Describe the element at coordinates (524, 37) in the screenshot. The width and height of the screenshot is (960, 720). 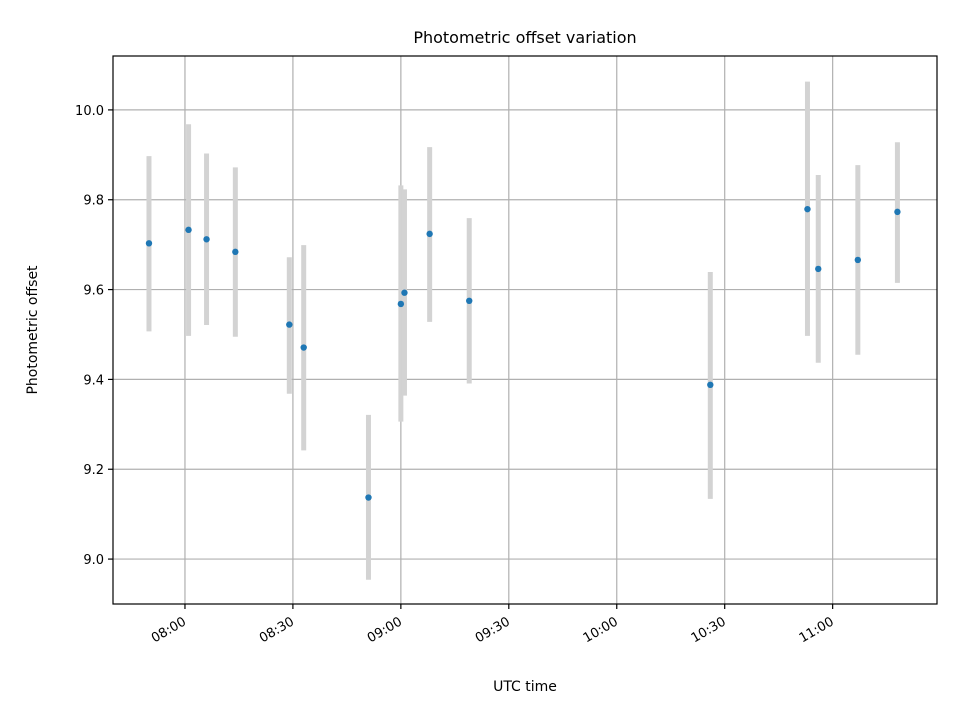
I see `chart-title: Photometric offset variation` at that location.